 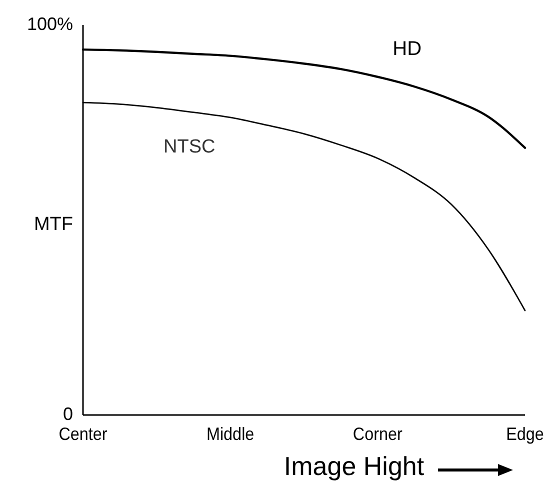 I want to click on x-axis-title: Image Hight, so click(x=354, y=466).